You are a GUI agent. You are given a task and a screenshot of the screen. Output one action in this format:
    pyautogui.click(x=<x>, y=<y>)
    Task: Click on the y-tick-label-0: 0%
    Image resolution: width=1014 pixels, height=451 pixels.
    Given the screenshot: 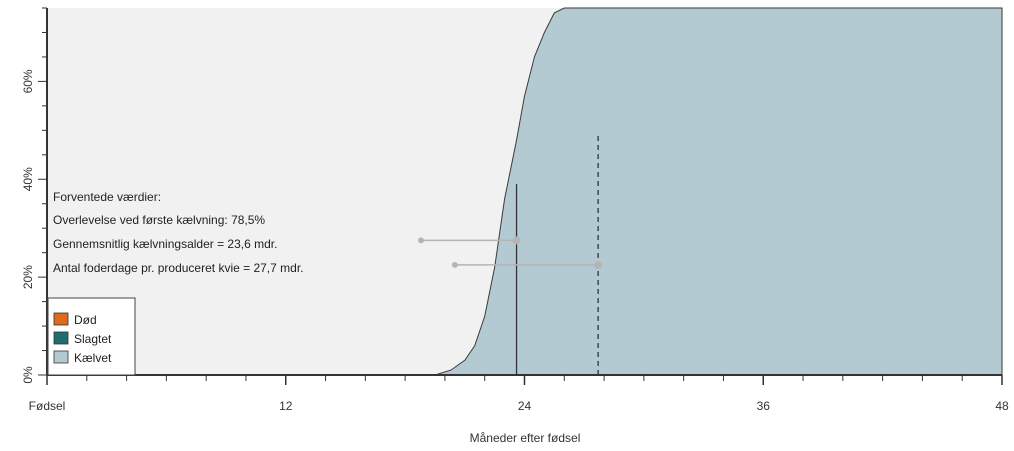 What is the action you would take?
    pyautogui.click(x=28, y=375)
    